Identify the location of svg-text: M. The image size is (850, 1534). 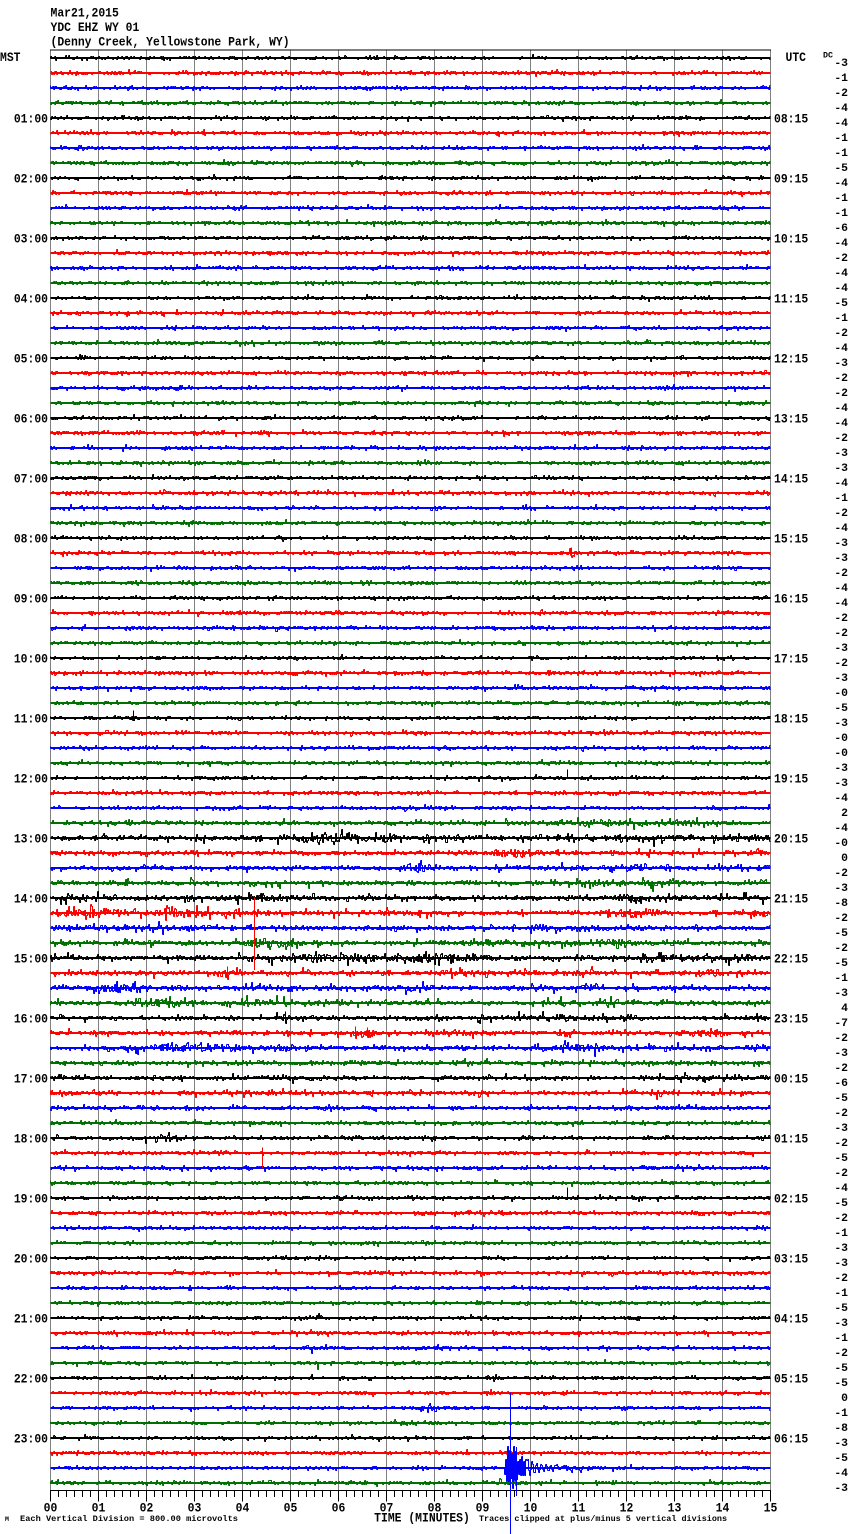
(7, 1519).